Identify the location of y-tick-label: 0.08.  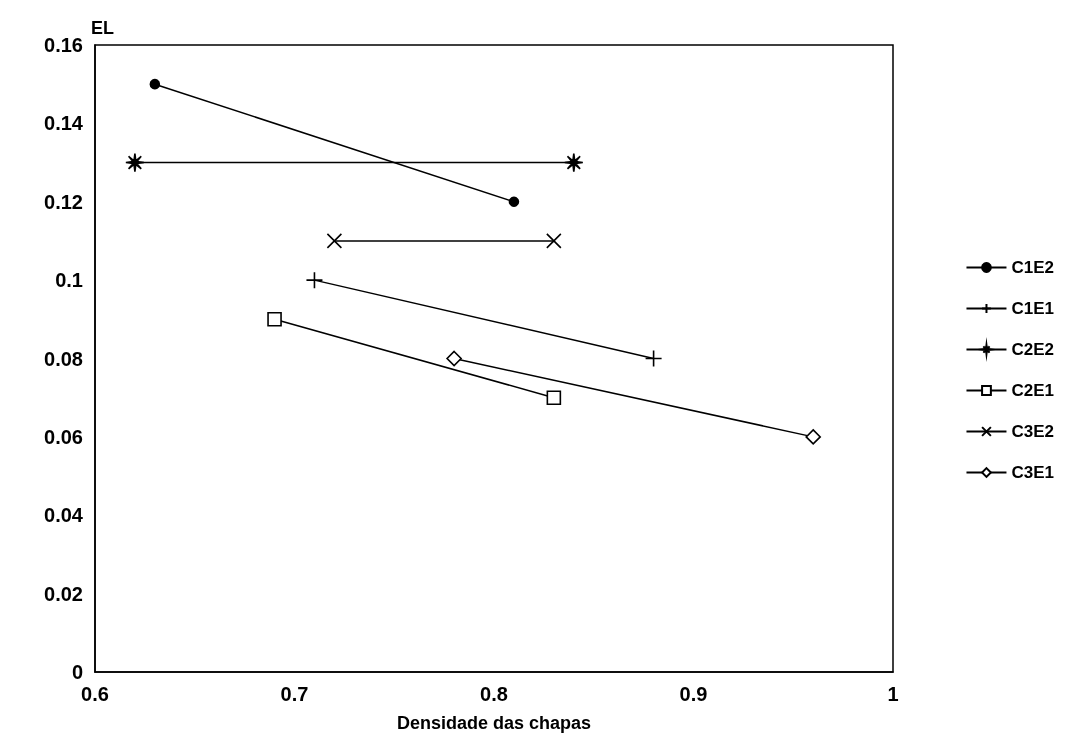
(63, 358).